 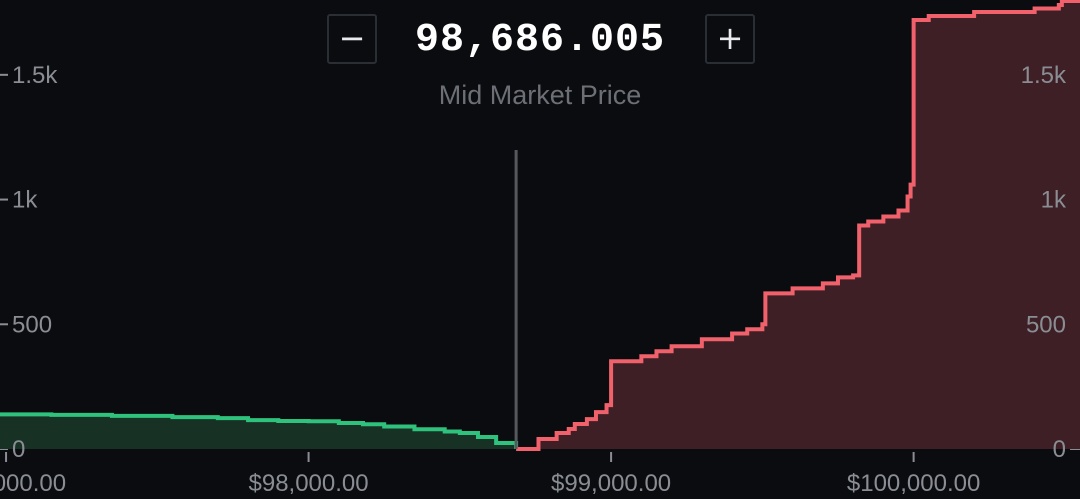 I want to click on increase-price-button: +, so click(x=730, y=39).